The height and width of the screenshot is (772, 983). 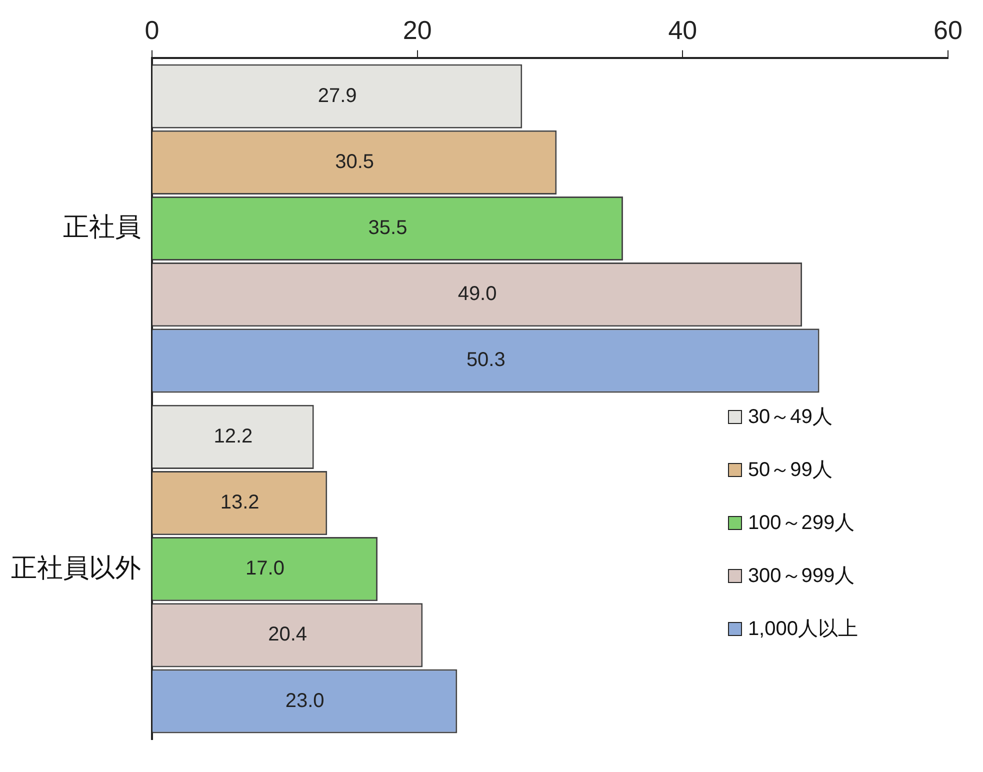 I want to click on data-label: 13.2, so click(x=240, y=503).